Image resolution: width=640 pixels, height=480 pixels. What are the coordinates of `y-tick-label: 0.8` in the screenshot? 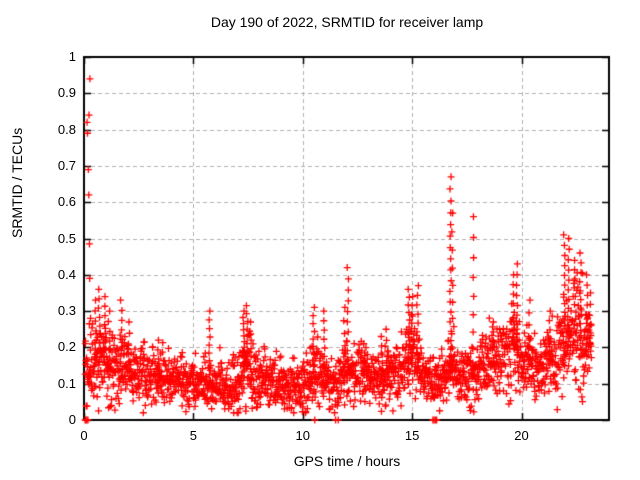 It's located at (66, 129).